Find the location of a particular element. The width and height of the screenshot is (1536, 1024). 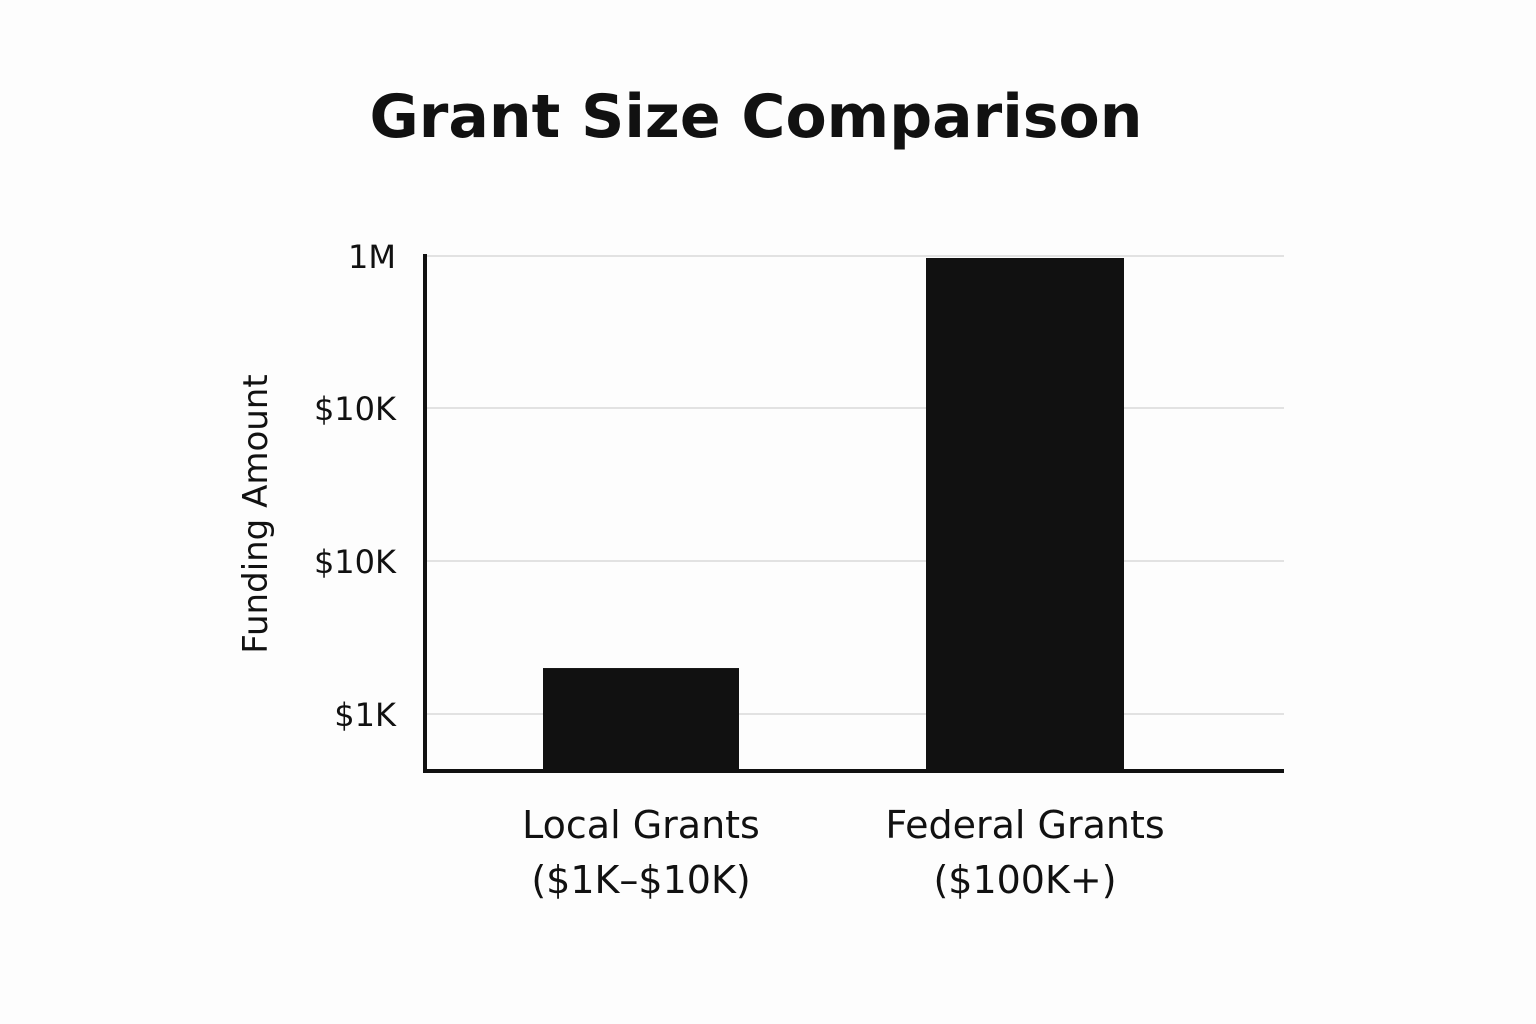

x-category-label: Federal Grants is located at coordinates (1024, 825).